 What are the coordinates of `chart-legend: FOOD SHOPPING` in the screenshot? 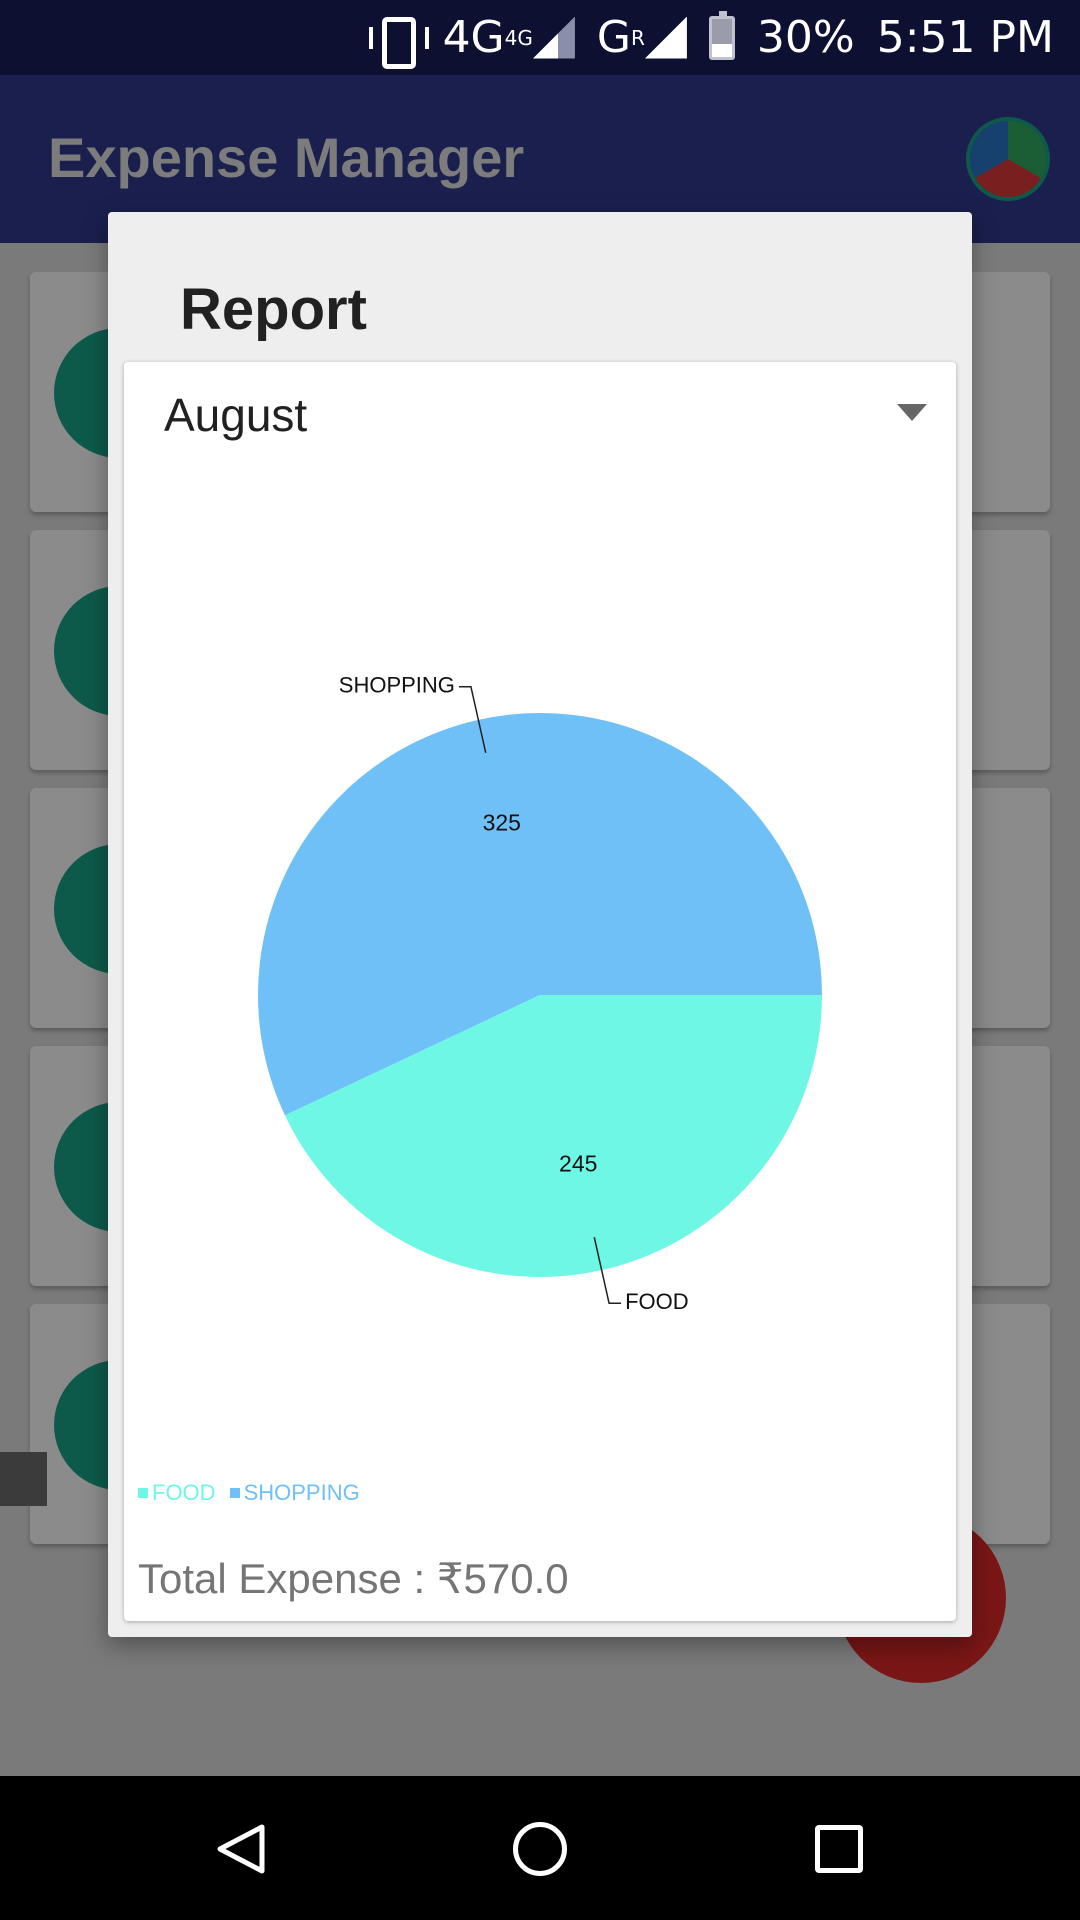 It's located at (256, 1493).